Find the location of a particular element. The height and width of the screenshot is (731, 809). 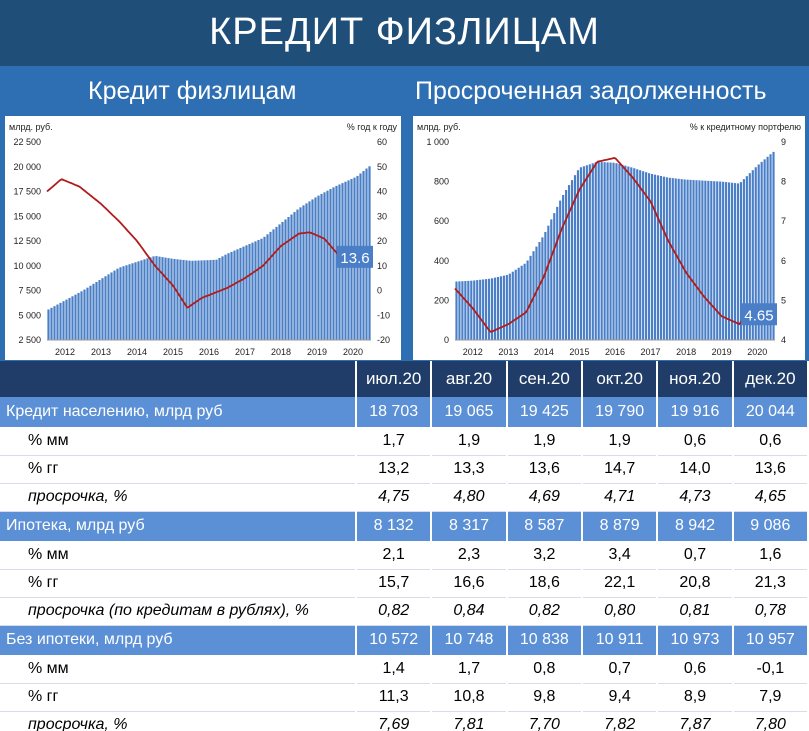

chart-title-overdue: Просроченная задолженность is located at coordinates (591, 91).